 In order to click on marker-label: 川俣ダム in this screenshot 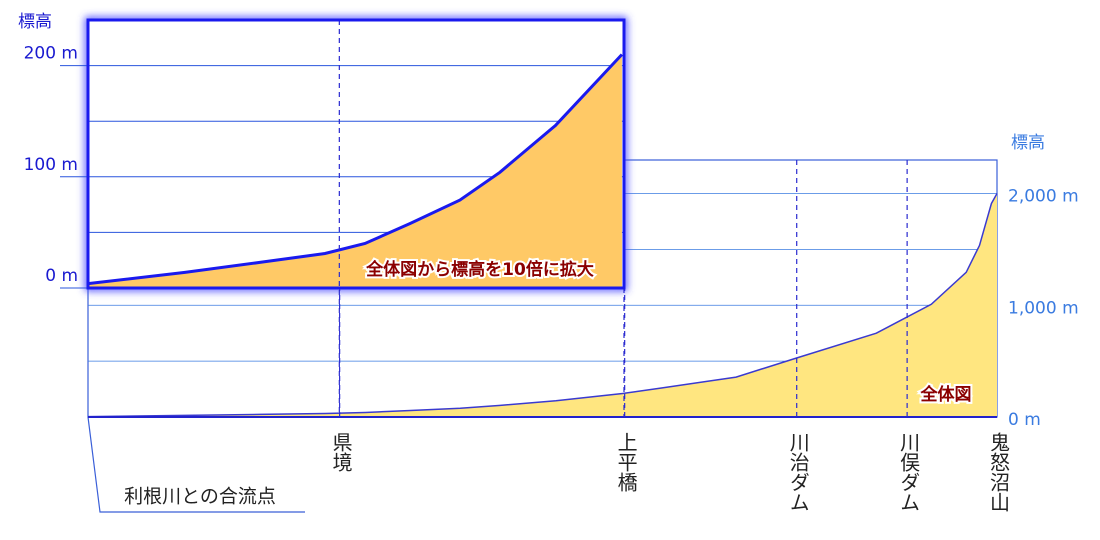, I will do `click(909, 472)`.